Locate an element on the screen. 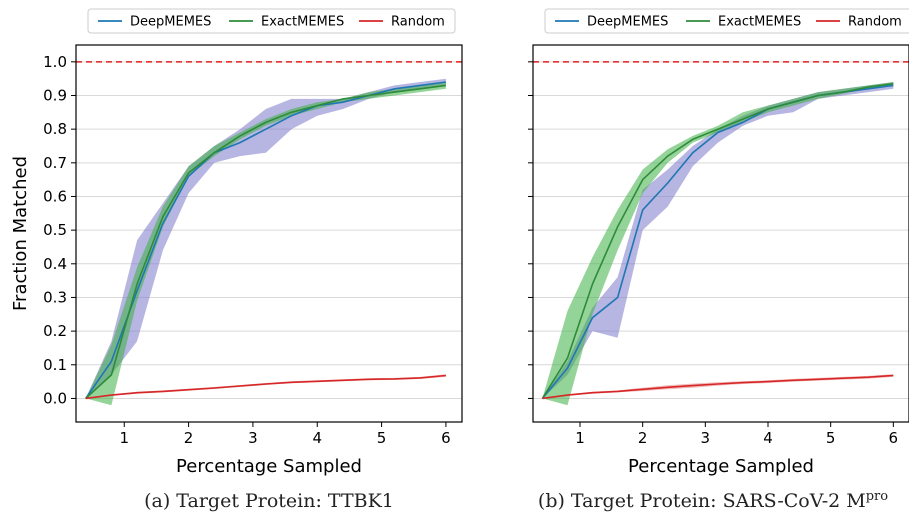  caption-superscript: pro is located at coordinates (877, 496).